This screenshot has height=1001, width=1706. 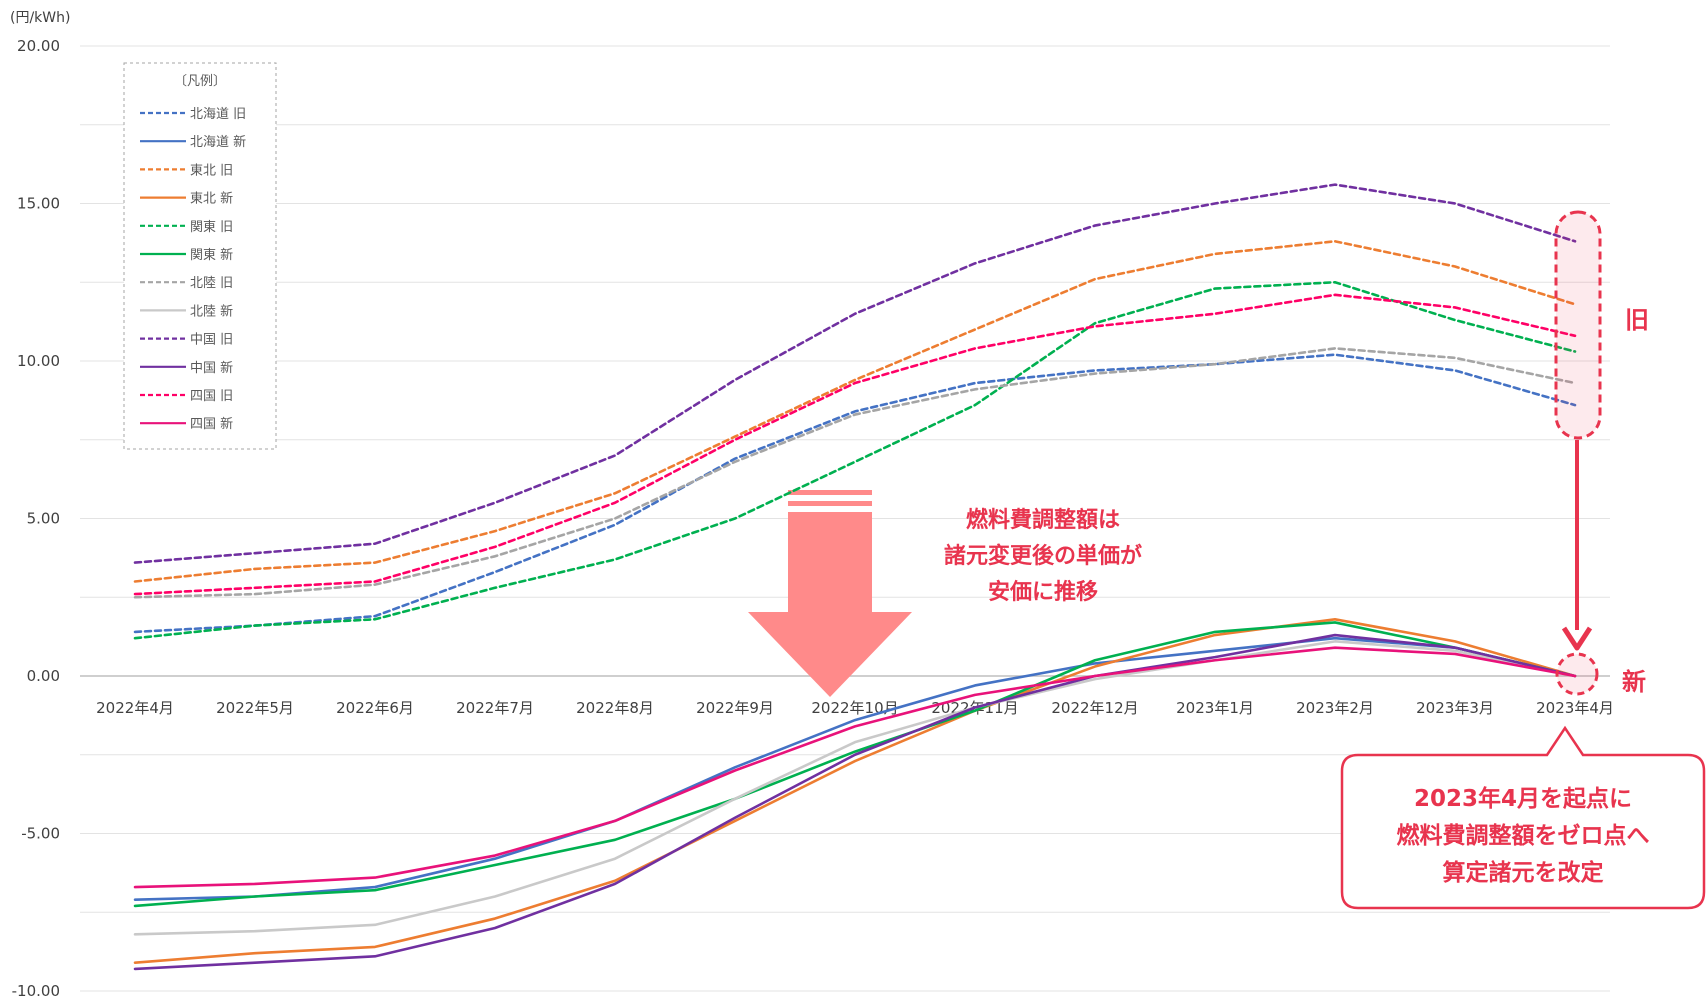 I want to click on legend-label: 関東 新, so click(x=211, y=255).